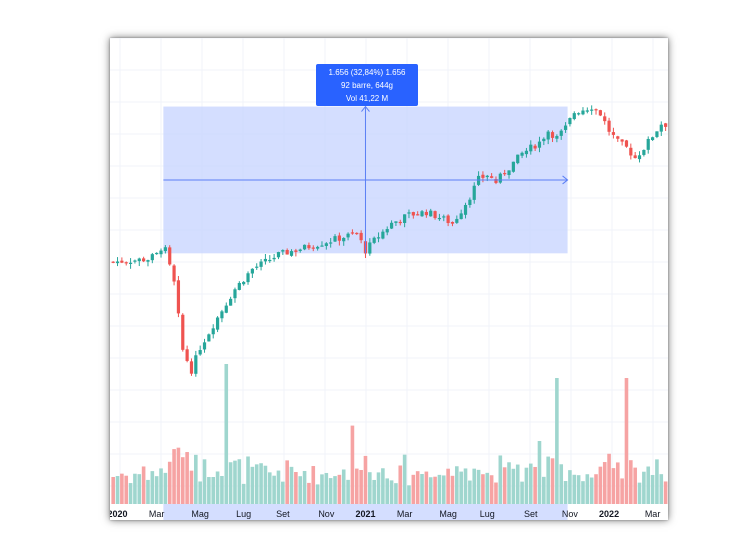 The width and height of the screenshot is (750, 560). Describe the element at coordinates (365, 108) in the screenshot. I see `measure-arrow-up` at that location.